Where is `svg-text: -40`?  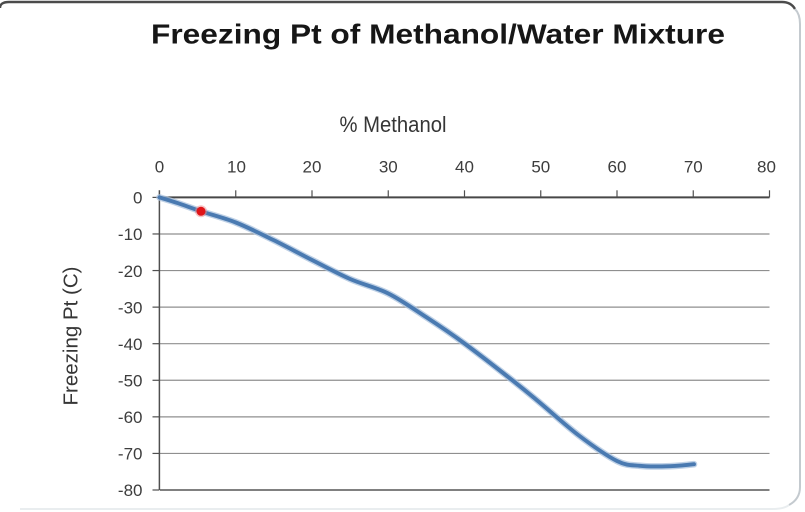
svg-text: -40 is located at coordinates (130, 344).